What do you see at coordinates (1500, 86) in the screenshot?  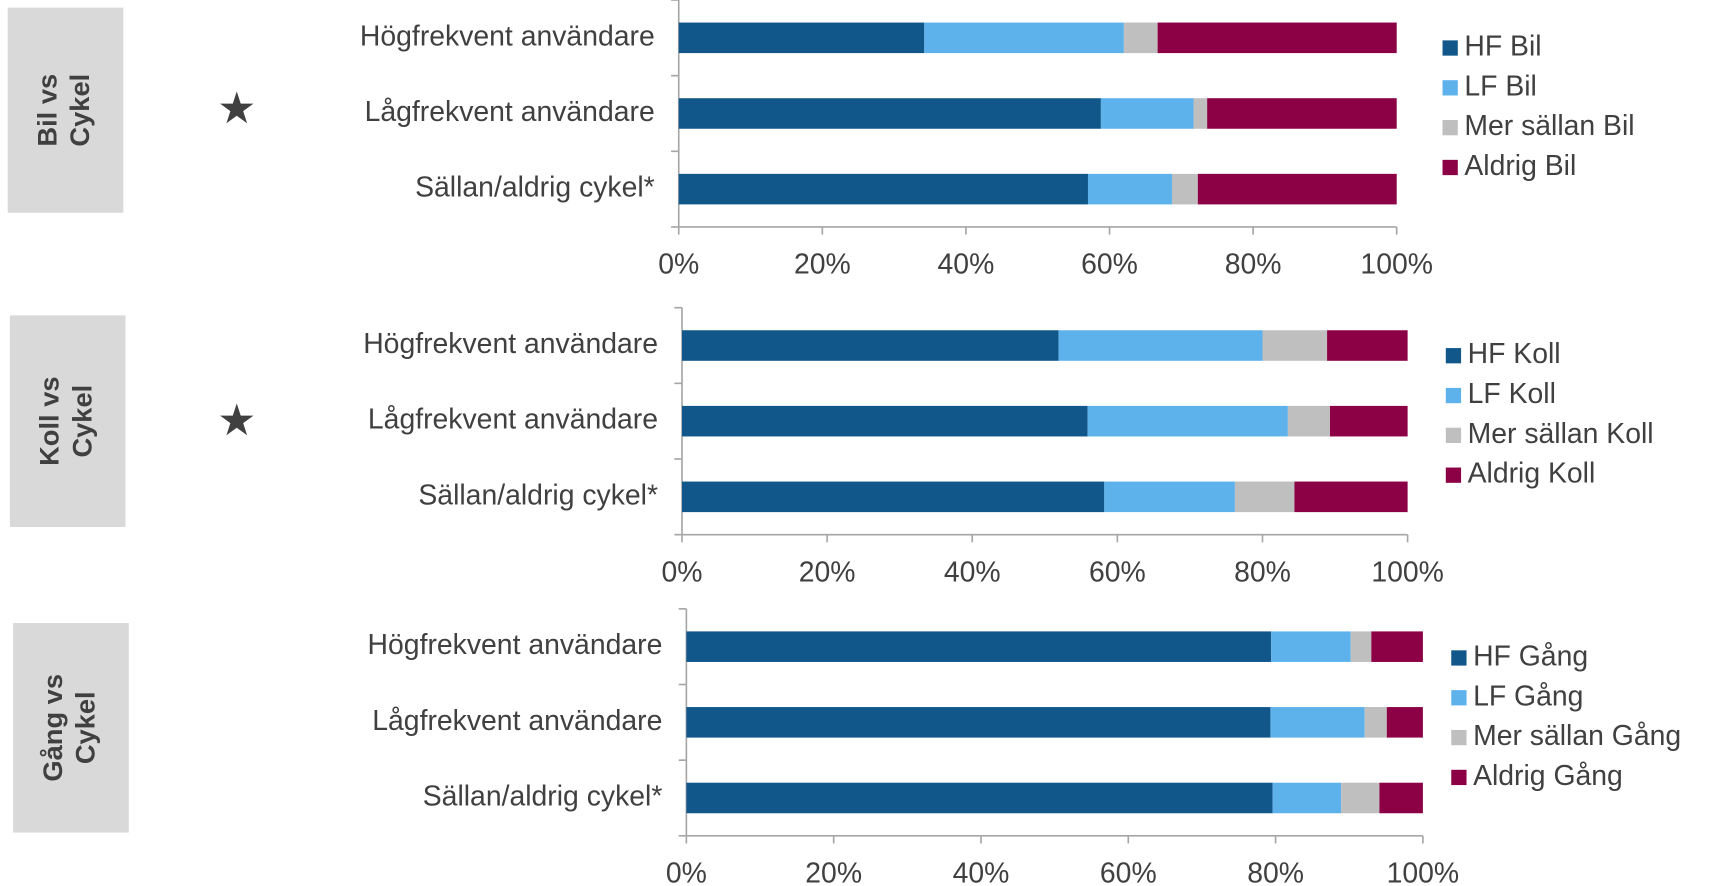 I see `legend-label: LF Bil` at bounding box center [1500, 86].